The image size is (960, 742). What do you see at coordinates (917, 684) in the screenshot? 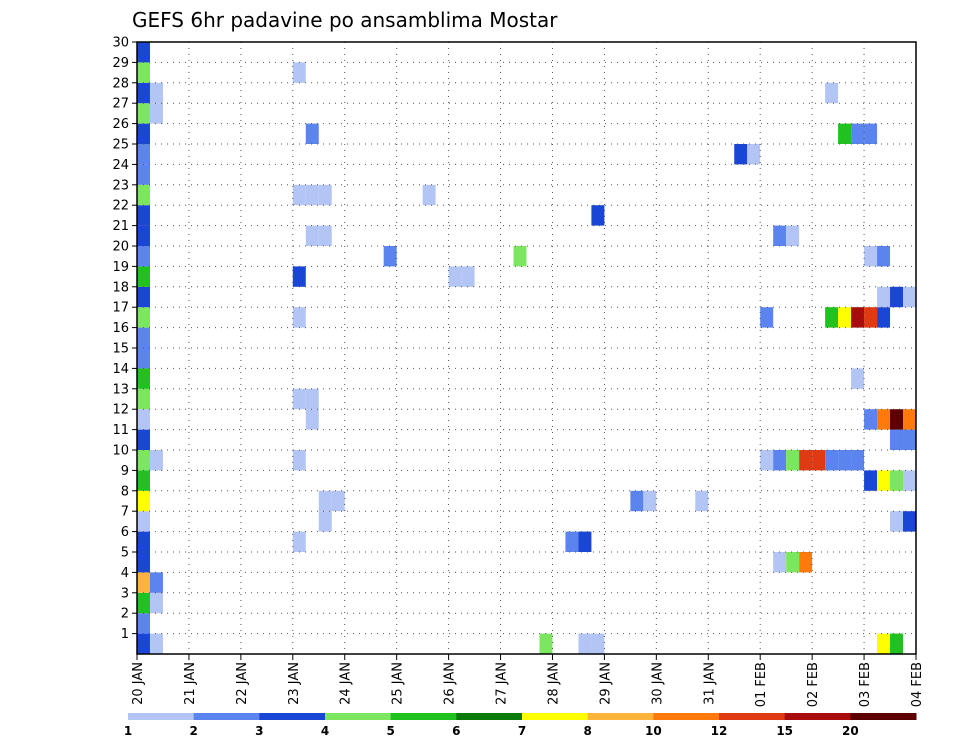
I see `x-tick-label: 04 FEB` at bounding box center [917, 684].